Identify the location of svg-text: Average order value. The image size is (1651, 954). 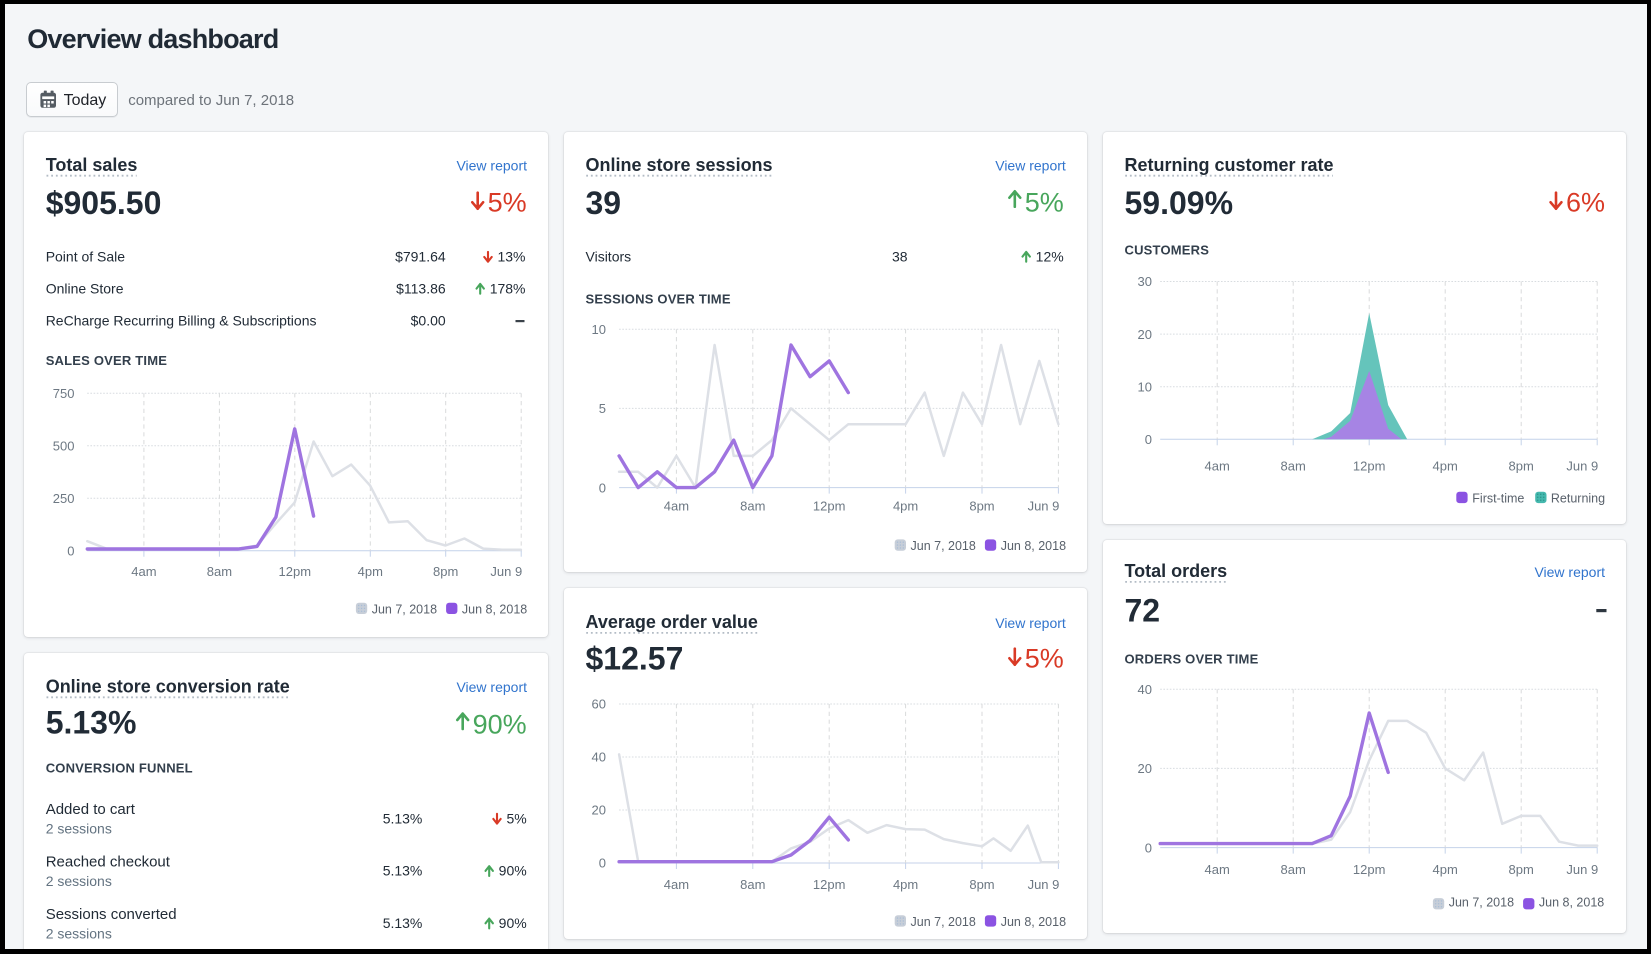
(672, 622).